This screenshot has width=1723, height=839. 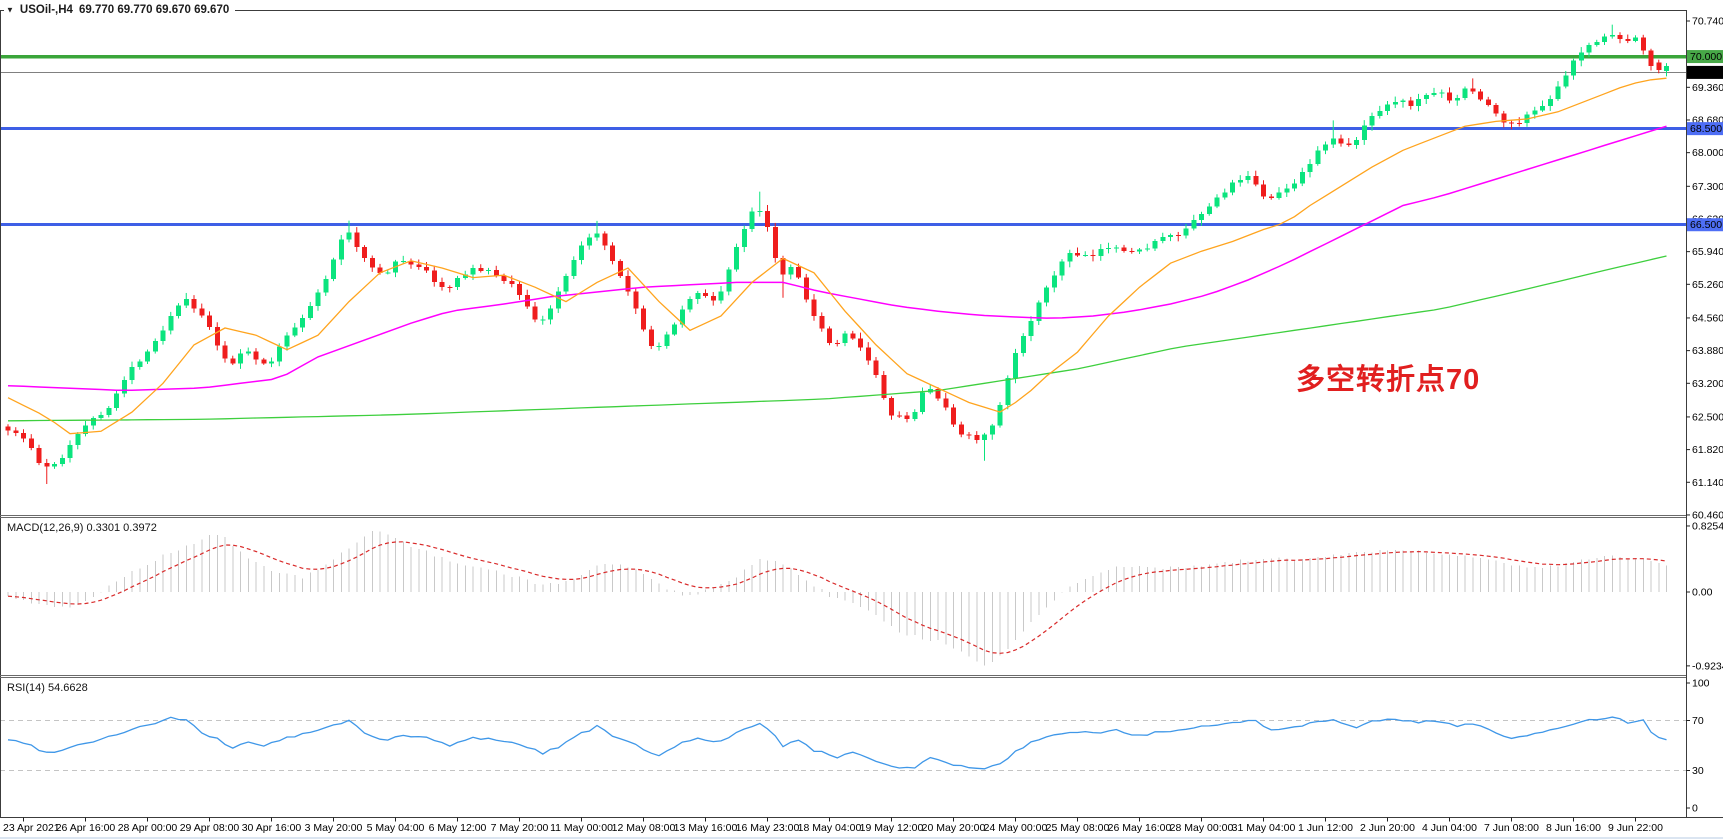 I want to click on svg-text: 31 May 04:00, so click(x=1264, y=828).